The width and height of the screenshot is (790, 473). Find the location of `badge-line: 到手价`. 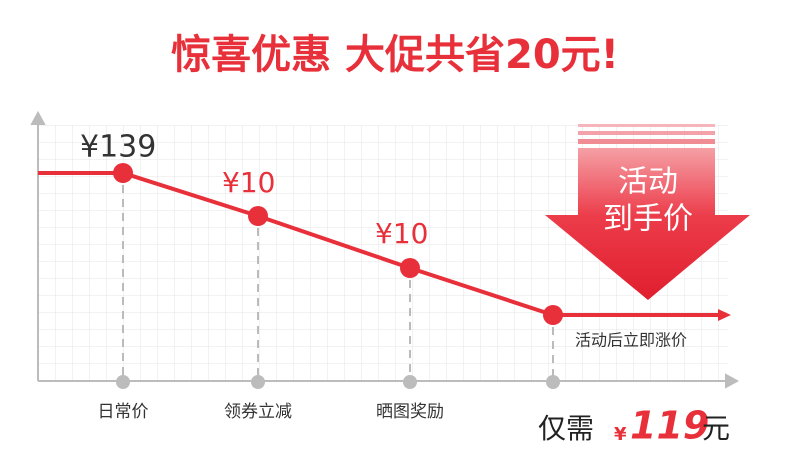

badge-line: 到手价 is located at coordinates (648, 219).